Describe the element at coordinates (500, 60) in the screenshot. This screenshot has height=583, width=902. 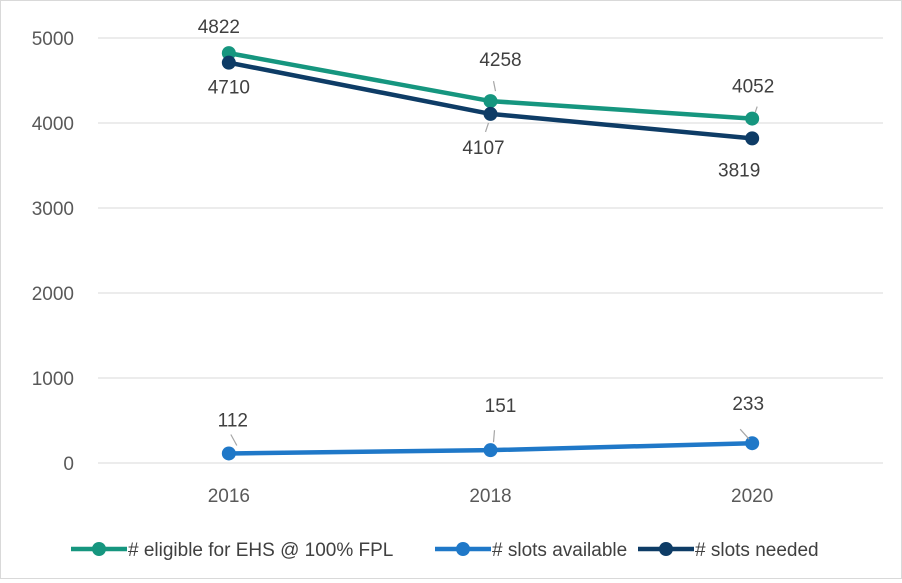
I see `data-label: 4258` at that location.